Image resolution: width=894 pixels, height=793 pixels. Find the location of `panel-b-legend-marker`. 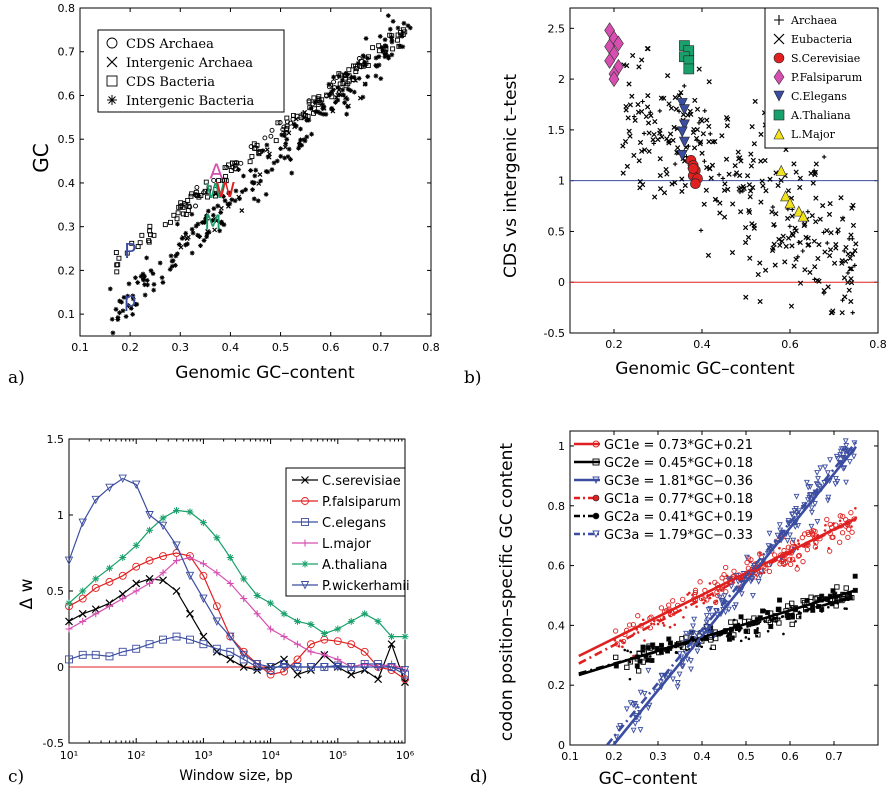

panel-b-legend-marker is located at coordinates (779, 39).